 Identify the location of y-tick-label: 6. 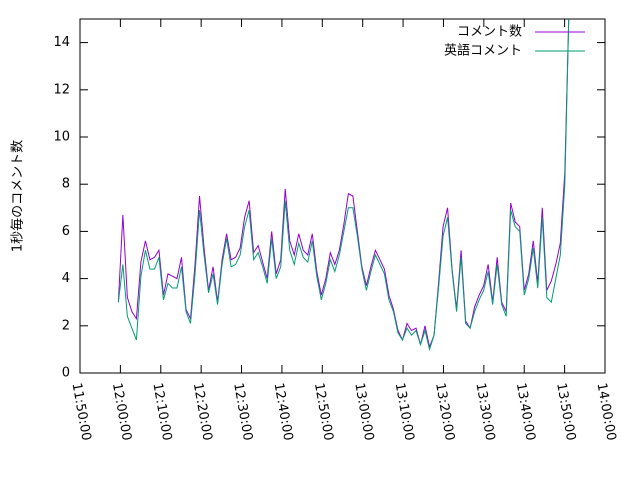
(66, 231).